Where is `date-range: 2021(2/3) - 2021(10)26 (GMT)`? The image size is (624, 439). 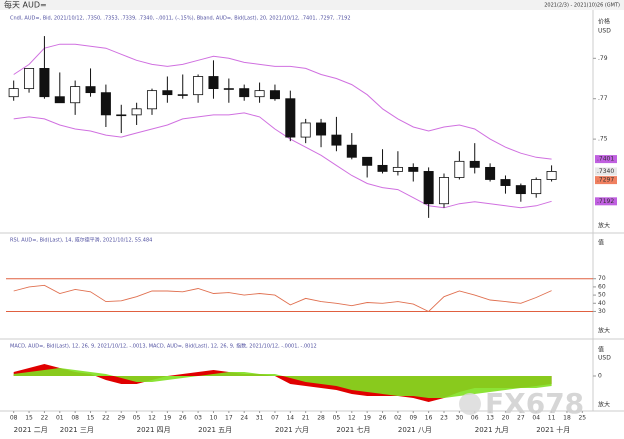
date-range: 2021(2/3) - 2021(10)26 (GMT) is located at coordinates (582, 6).